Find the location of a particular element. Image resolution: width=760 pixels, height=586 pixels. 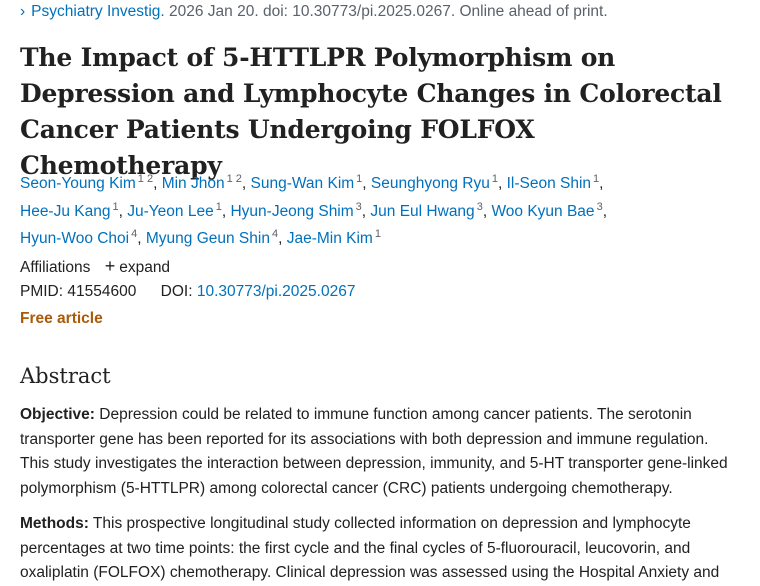

author-item: Hee-Ju Kang 1 is located at coordinates (69, 210).